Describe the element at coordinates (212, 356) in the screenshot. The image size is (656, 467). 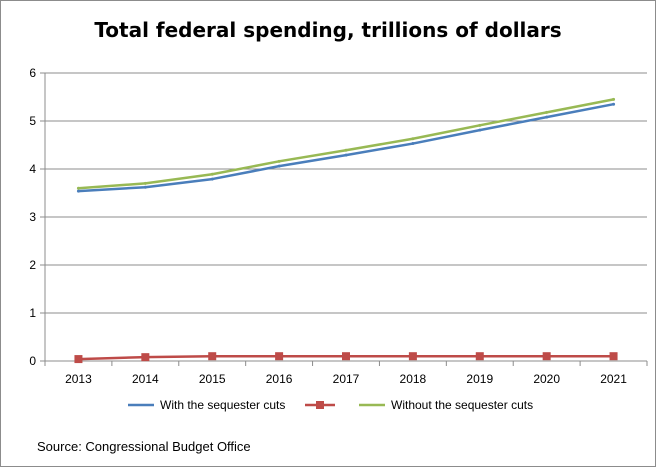
I see `data-point-1-2015` at that location.